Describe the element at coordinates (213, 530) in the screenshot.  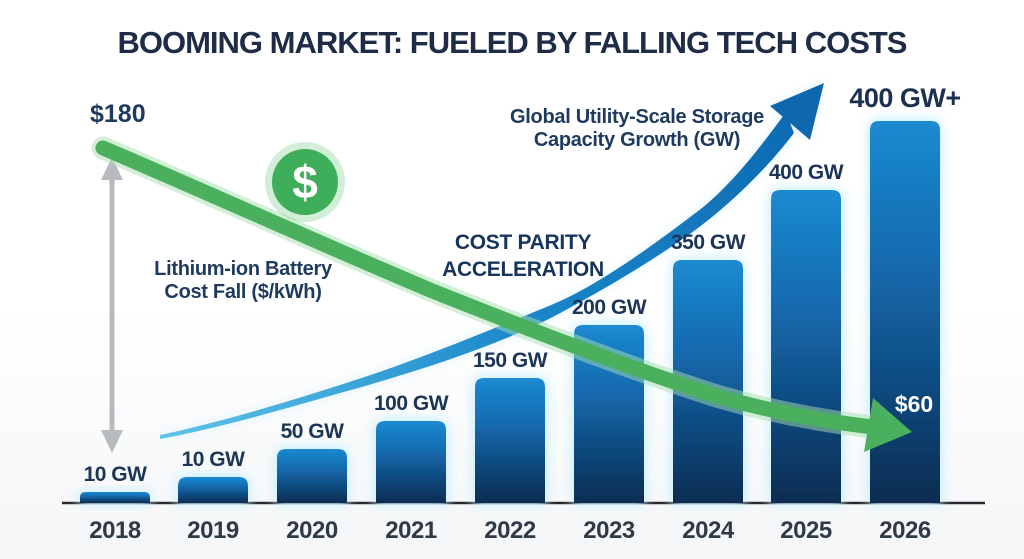
I see `year-label-2019: 2019` at that location.